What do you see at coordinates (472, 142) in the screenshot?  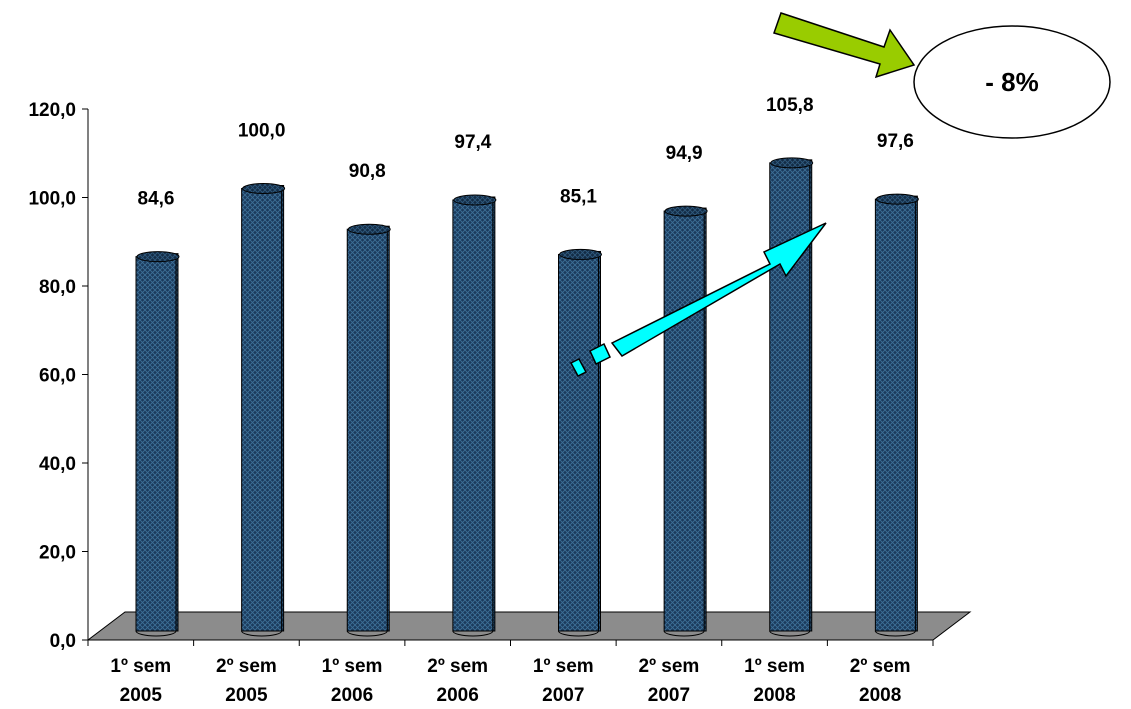 I see `data-label: 97,4` at bounding box center [472, 142].